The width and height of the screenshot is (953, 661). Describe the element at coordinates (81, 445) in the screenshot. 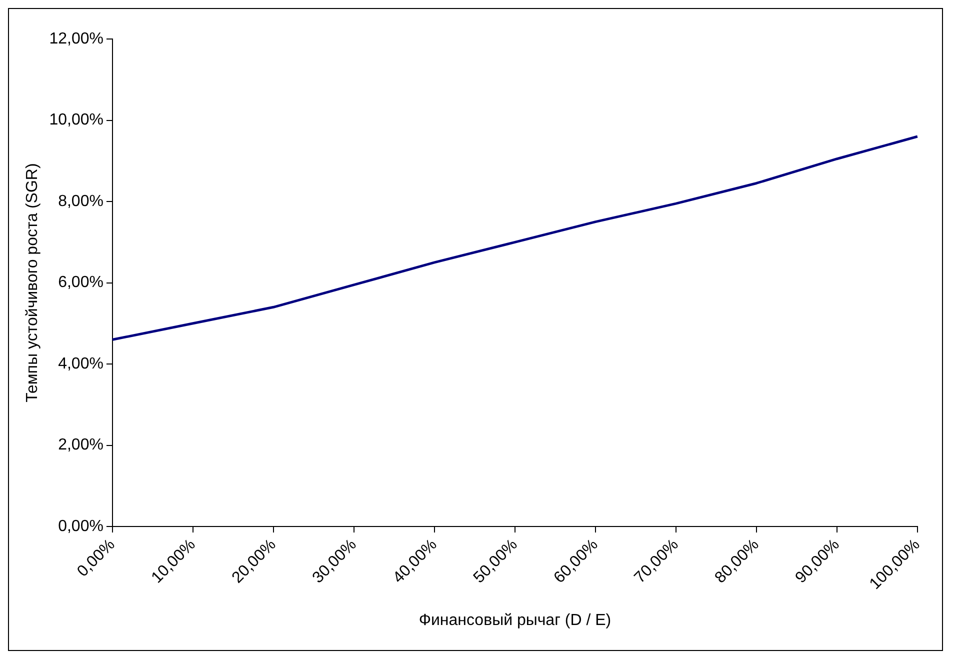

I see `y-tick-label: 2,00%` at that location.